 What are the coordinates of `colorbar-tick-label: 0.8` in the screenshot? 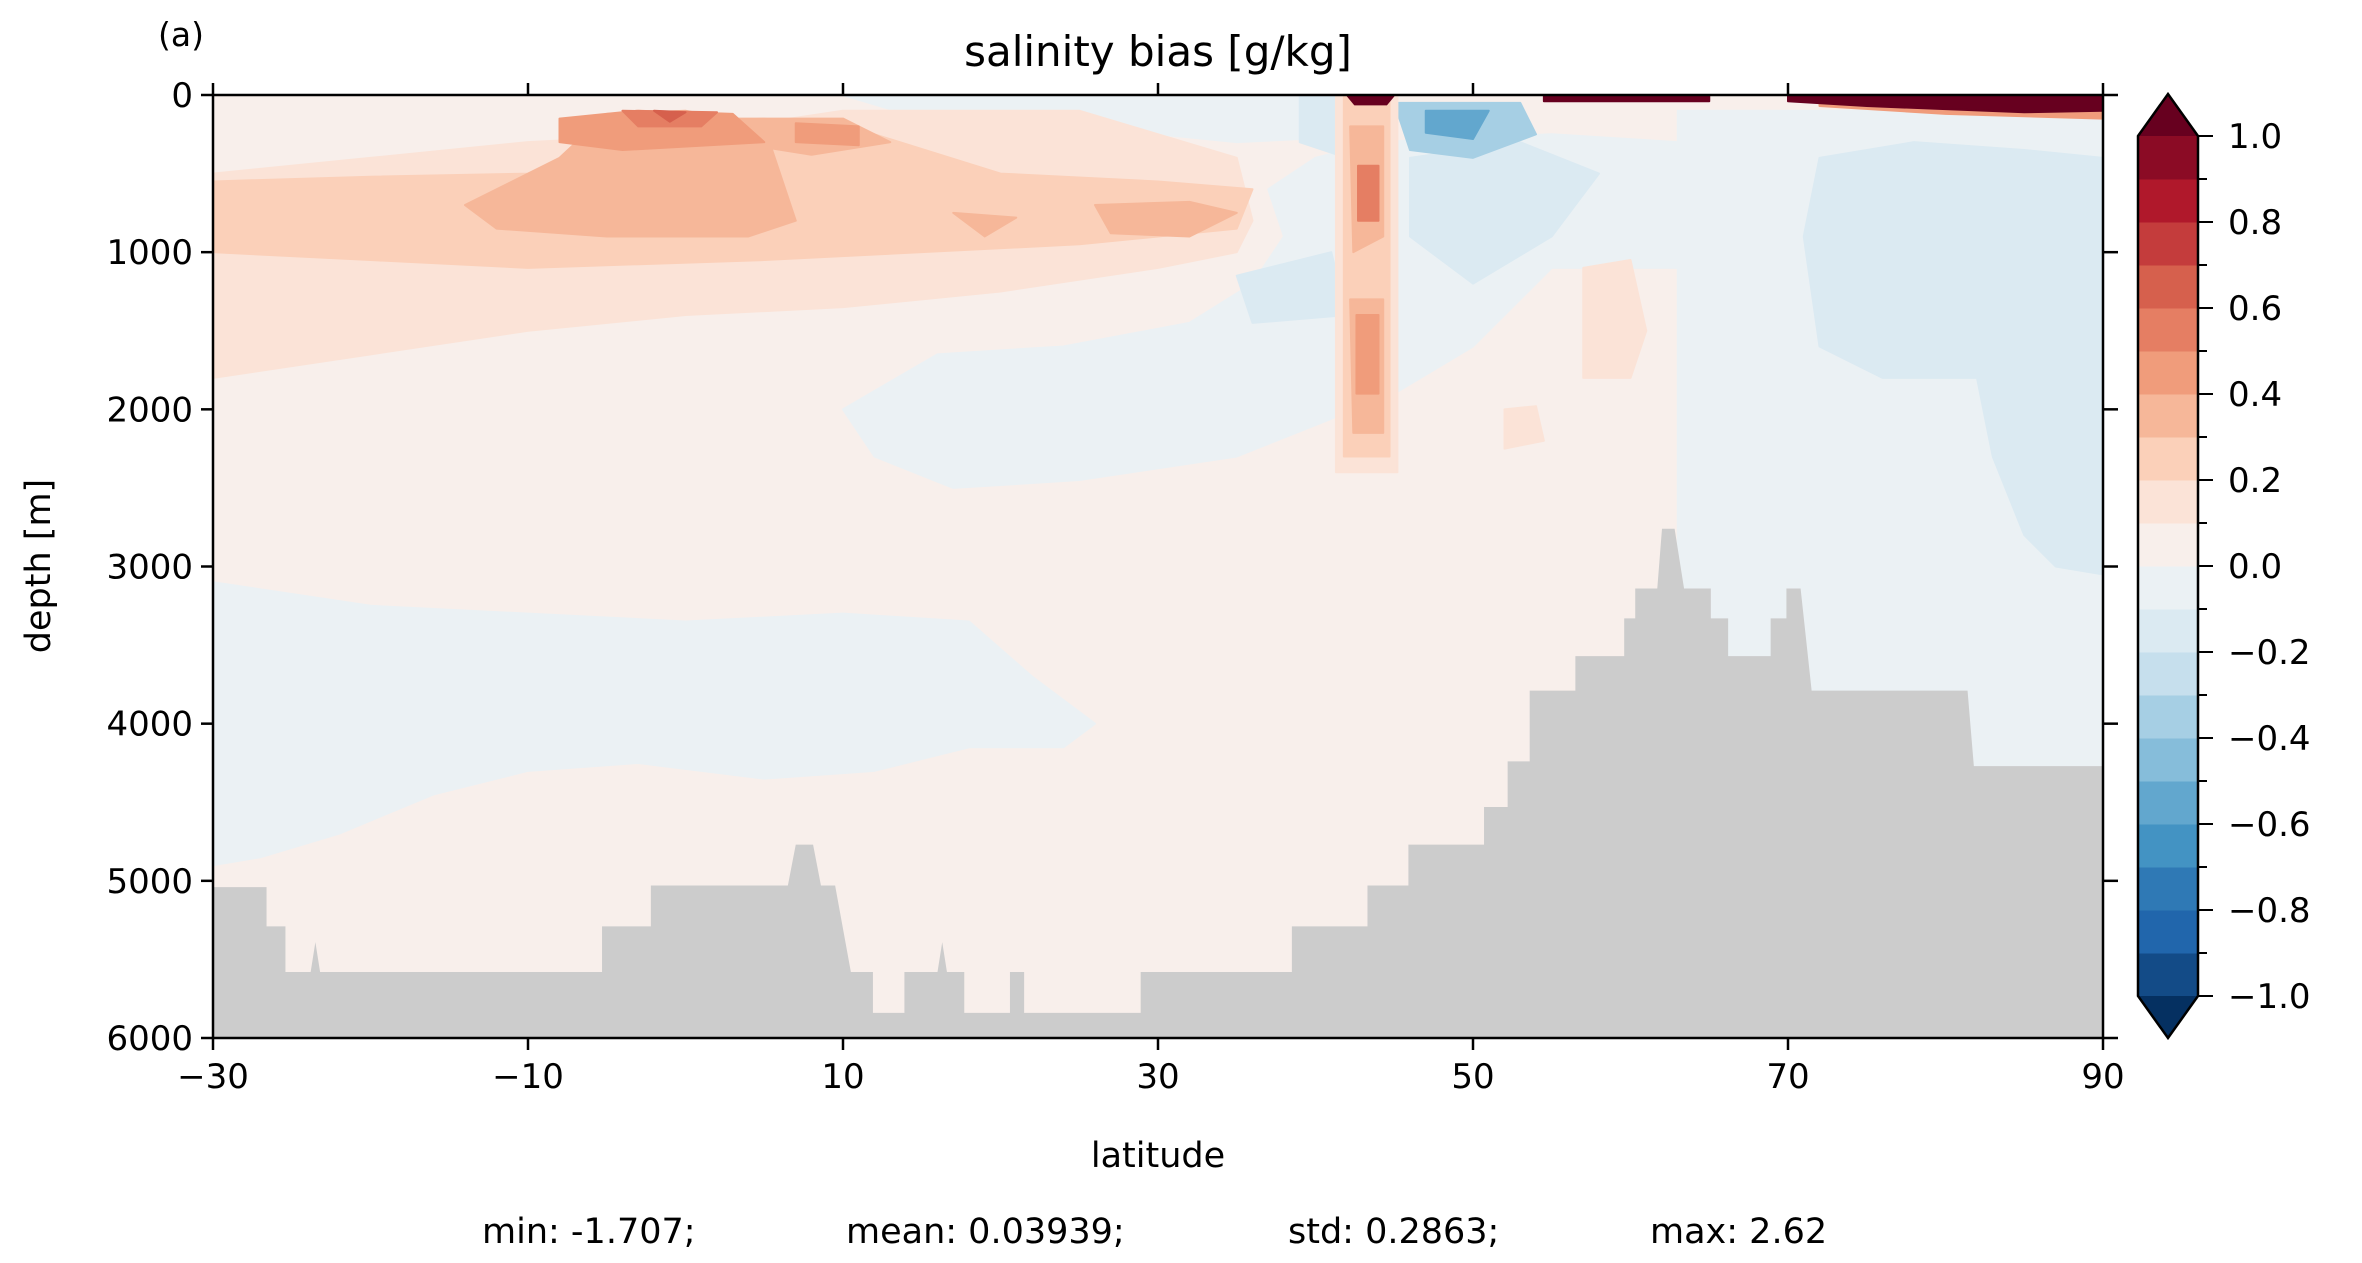 It's located at (2255, 223).